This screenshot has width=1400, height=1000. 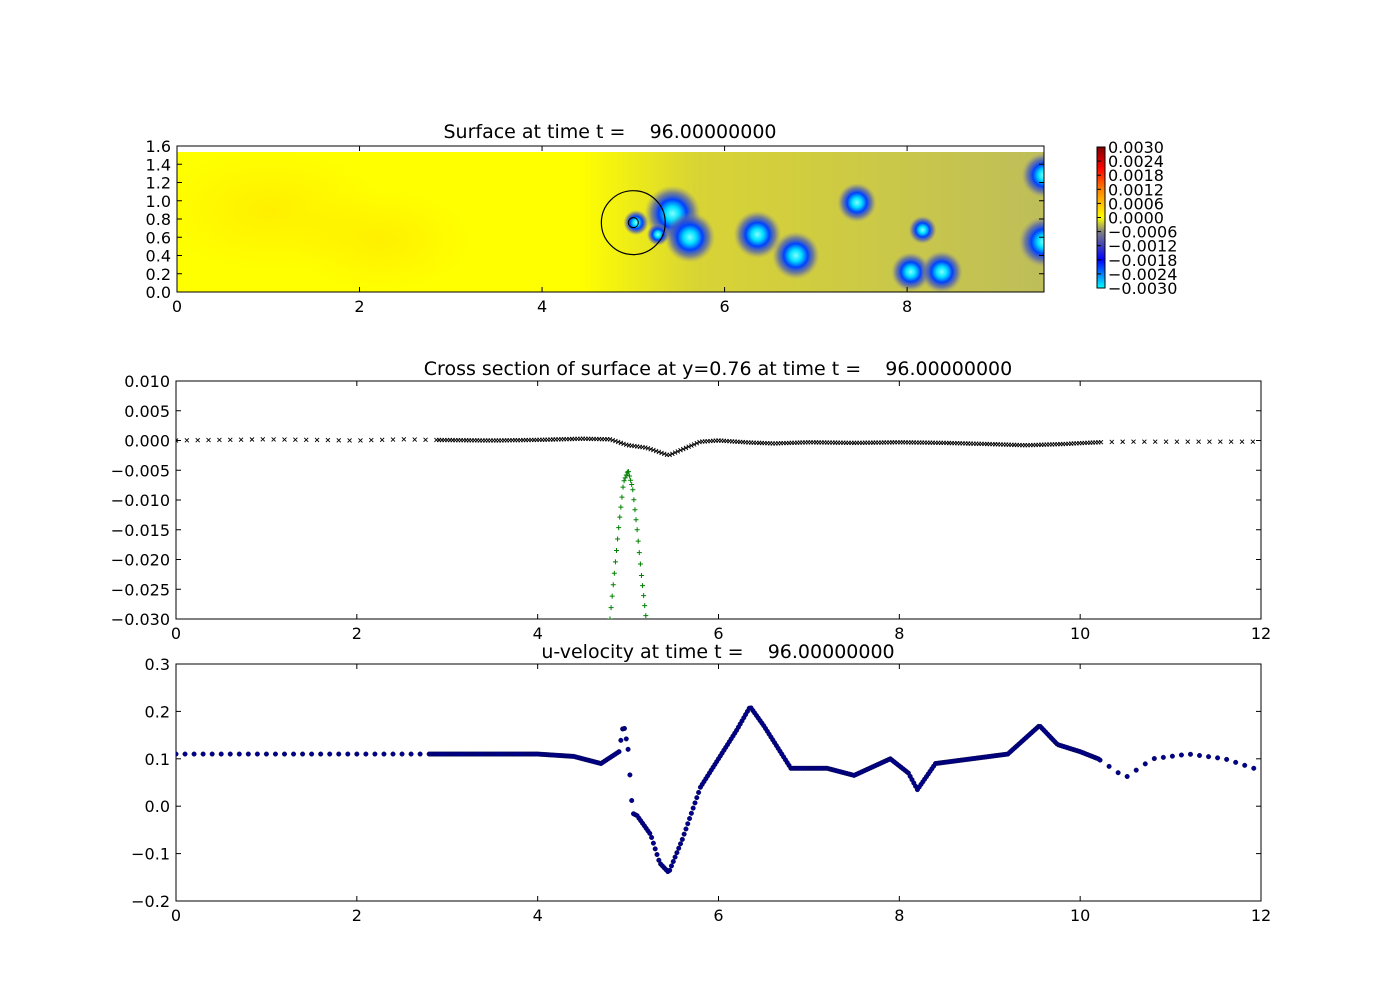 I want to click on u-velocity-y-tick-label: 0.1, so click(x=157, y=759).